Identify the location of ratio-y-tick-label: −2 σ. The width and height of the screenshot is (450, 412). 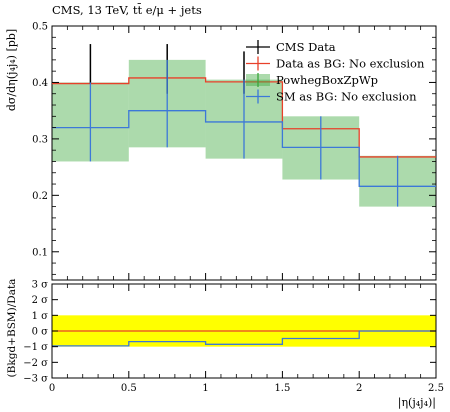
(35, 363).